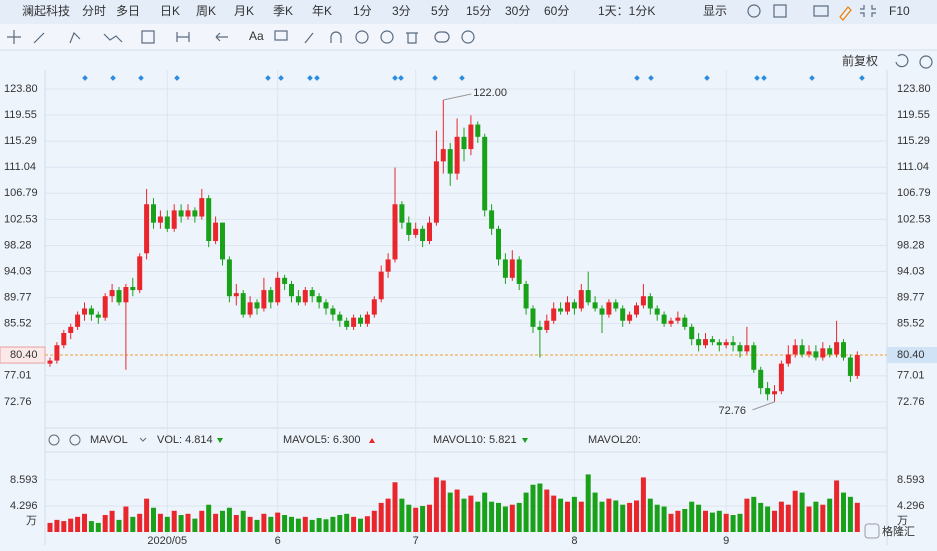  Describe the element at coordinates (362, 11) in the screenshot. I see `period-tab: 1分` at that location.